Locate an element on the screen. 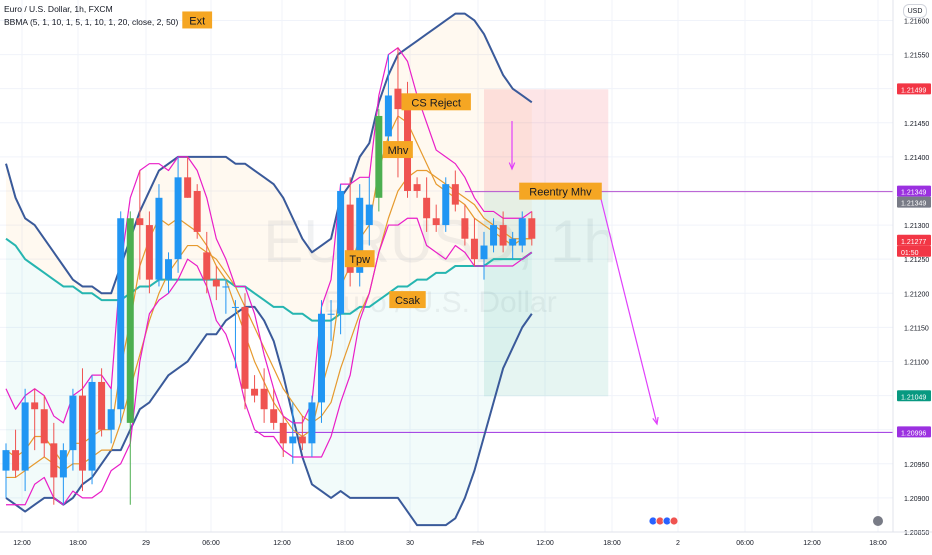 Image resolution: width=932 pixels, height=555 pixels. annotation-text: Ext is located at coordinates (197, 21).